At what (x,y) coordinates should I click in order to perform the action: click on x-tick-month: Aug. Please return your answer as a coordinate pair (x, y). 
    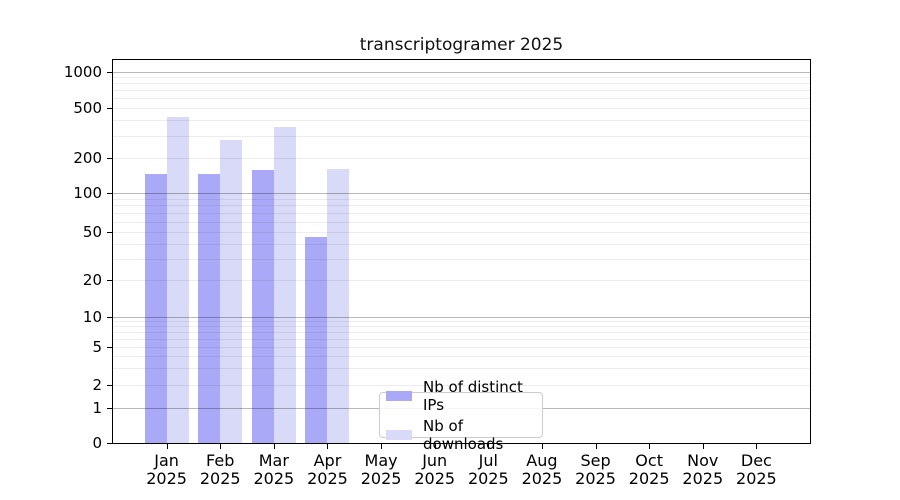
    Looking at the image, I should click on (542, 460).